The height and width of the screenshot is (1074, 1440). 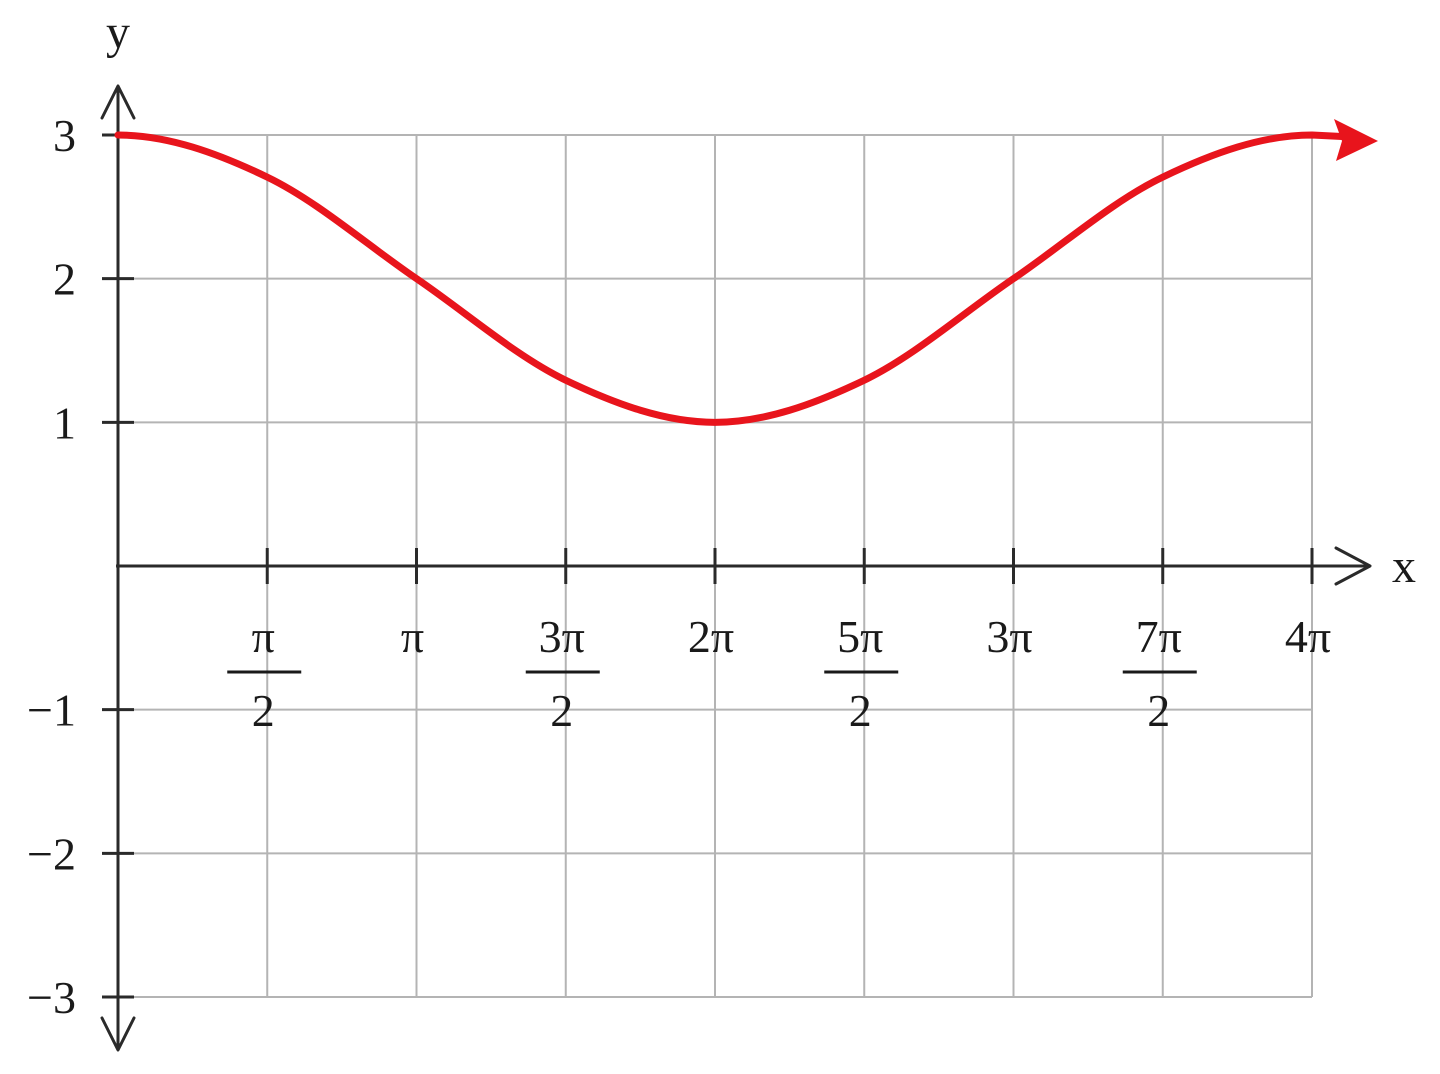 I want to click on x-tick-denominator-0: 2, so click(x=263, y=710).